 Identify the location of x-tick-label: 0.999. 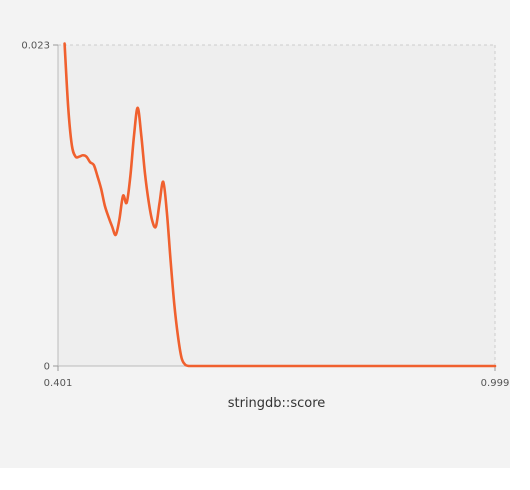
(495, 383).